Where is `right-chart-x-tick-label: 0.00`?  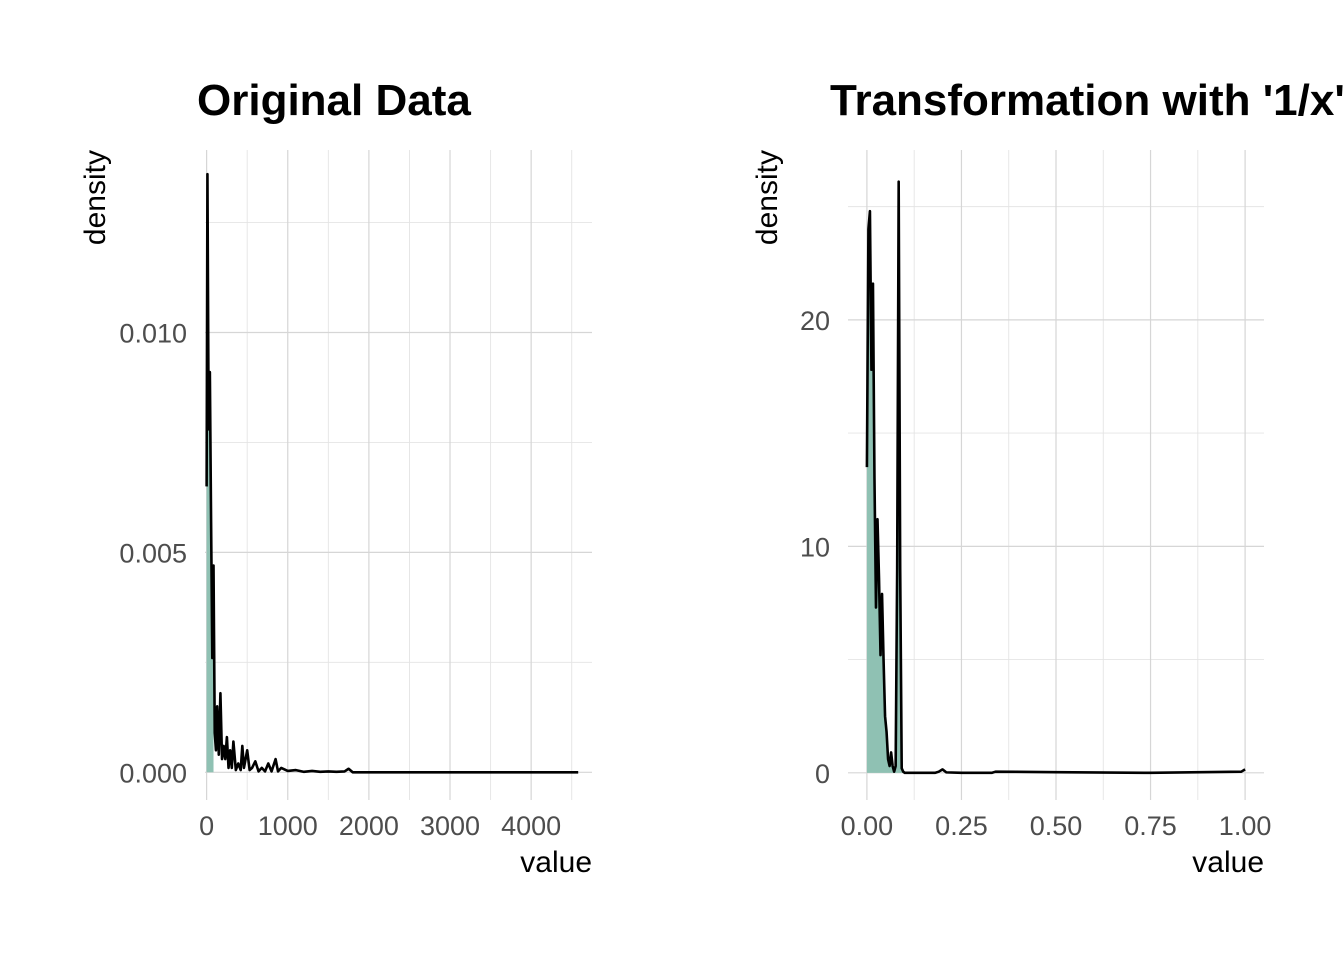
right-chart-x-tick-label: 0.00 is located at coordinates (867, 826).